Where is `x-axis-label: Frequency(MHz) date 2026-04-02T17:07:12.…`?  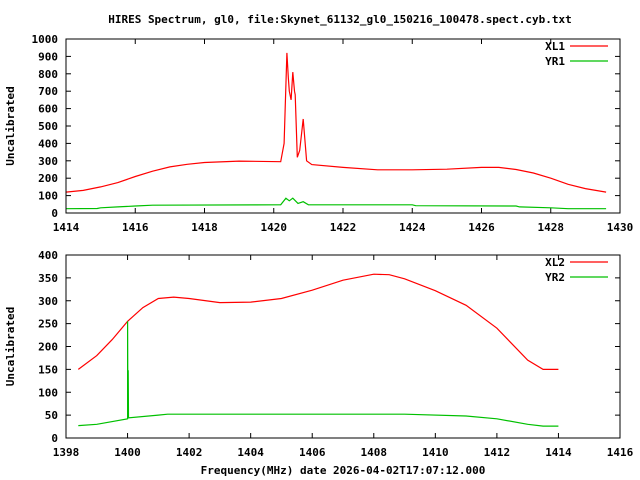 x-axis-label: Frequency(MHz) date 2026-04-02T17:07:12.… is located at coordinates (343, 470).